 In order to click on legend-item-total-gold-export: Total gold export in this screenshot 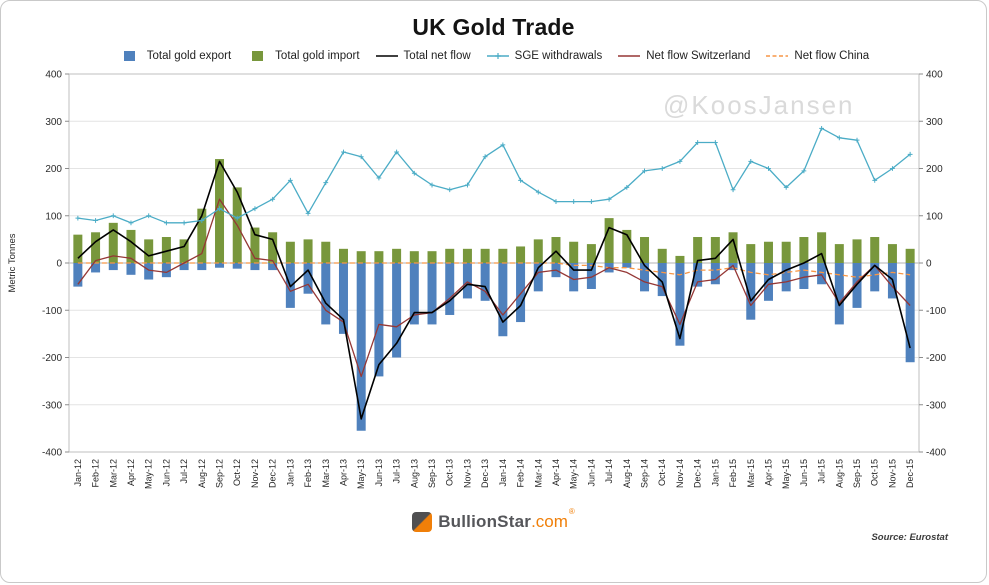, I will do `click(174, 56)`.